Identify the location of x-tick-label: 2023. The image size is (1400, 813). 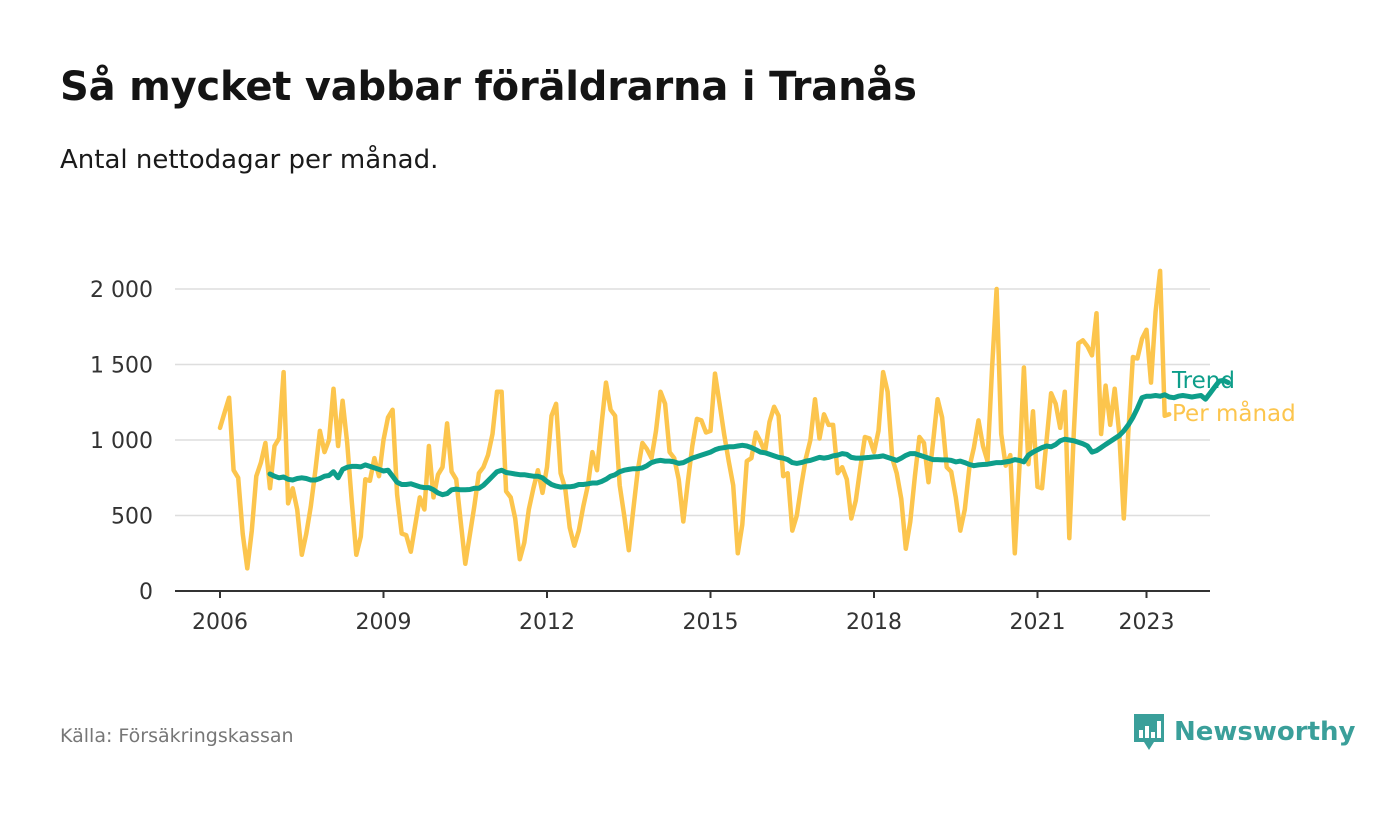
(1147, 622).